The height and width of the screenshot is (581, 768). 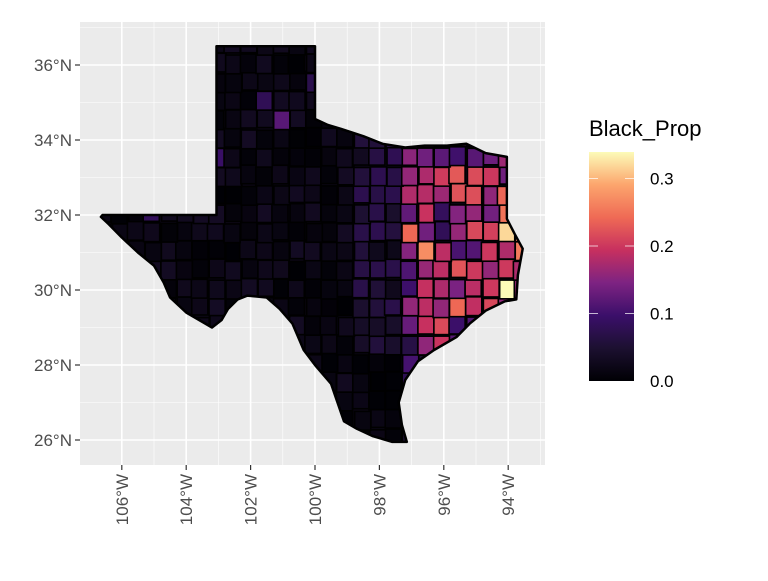 I want to click on legend-tick-label: 0.2, so click(x=662, y=246).